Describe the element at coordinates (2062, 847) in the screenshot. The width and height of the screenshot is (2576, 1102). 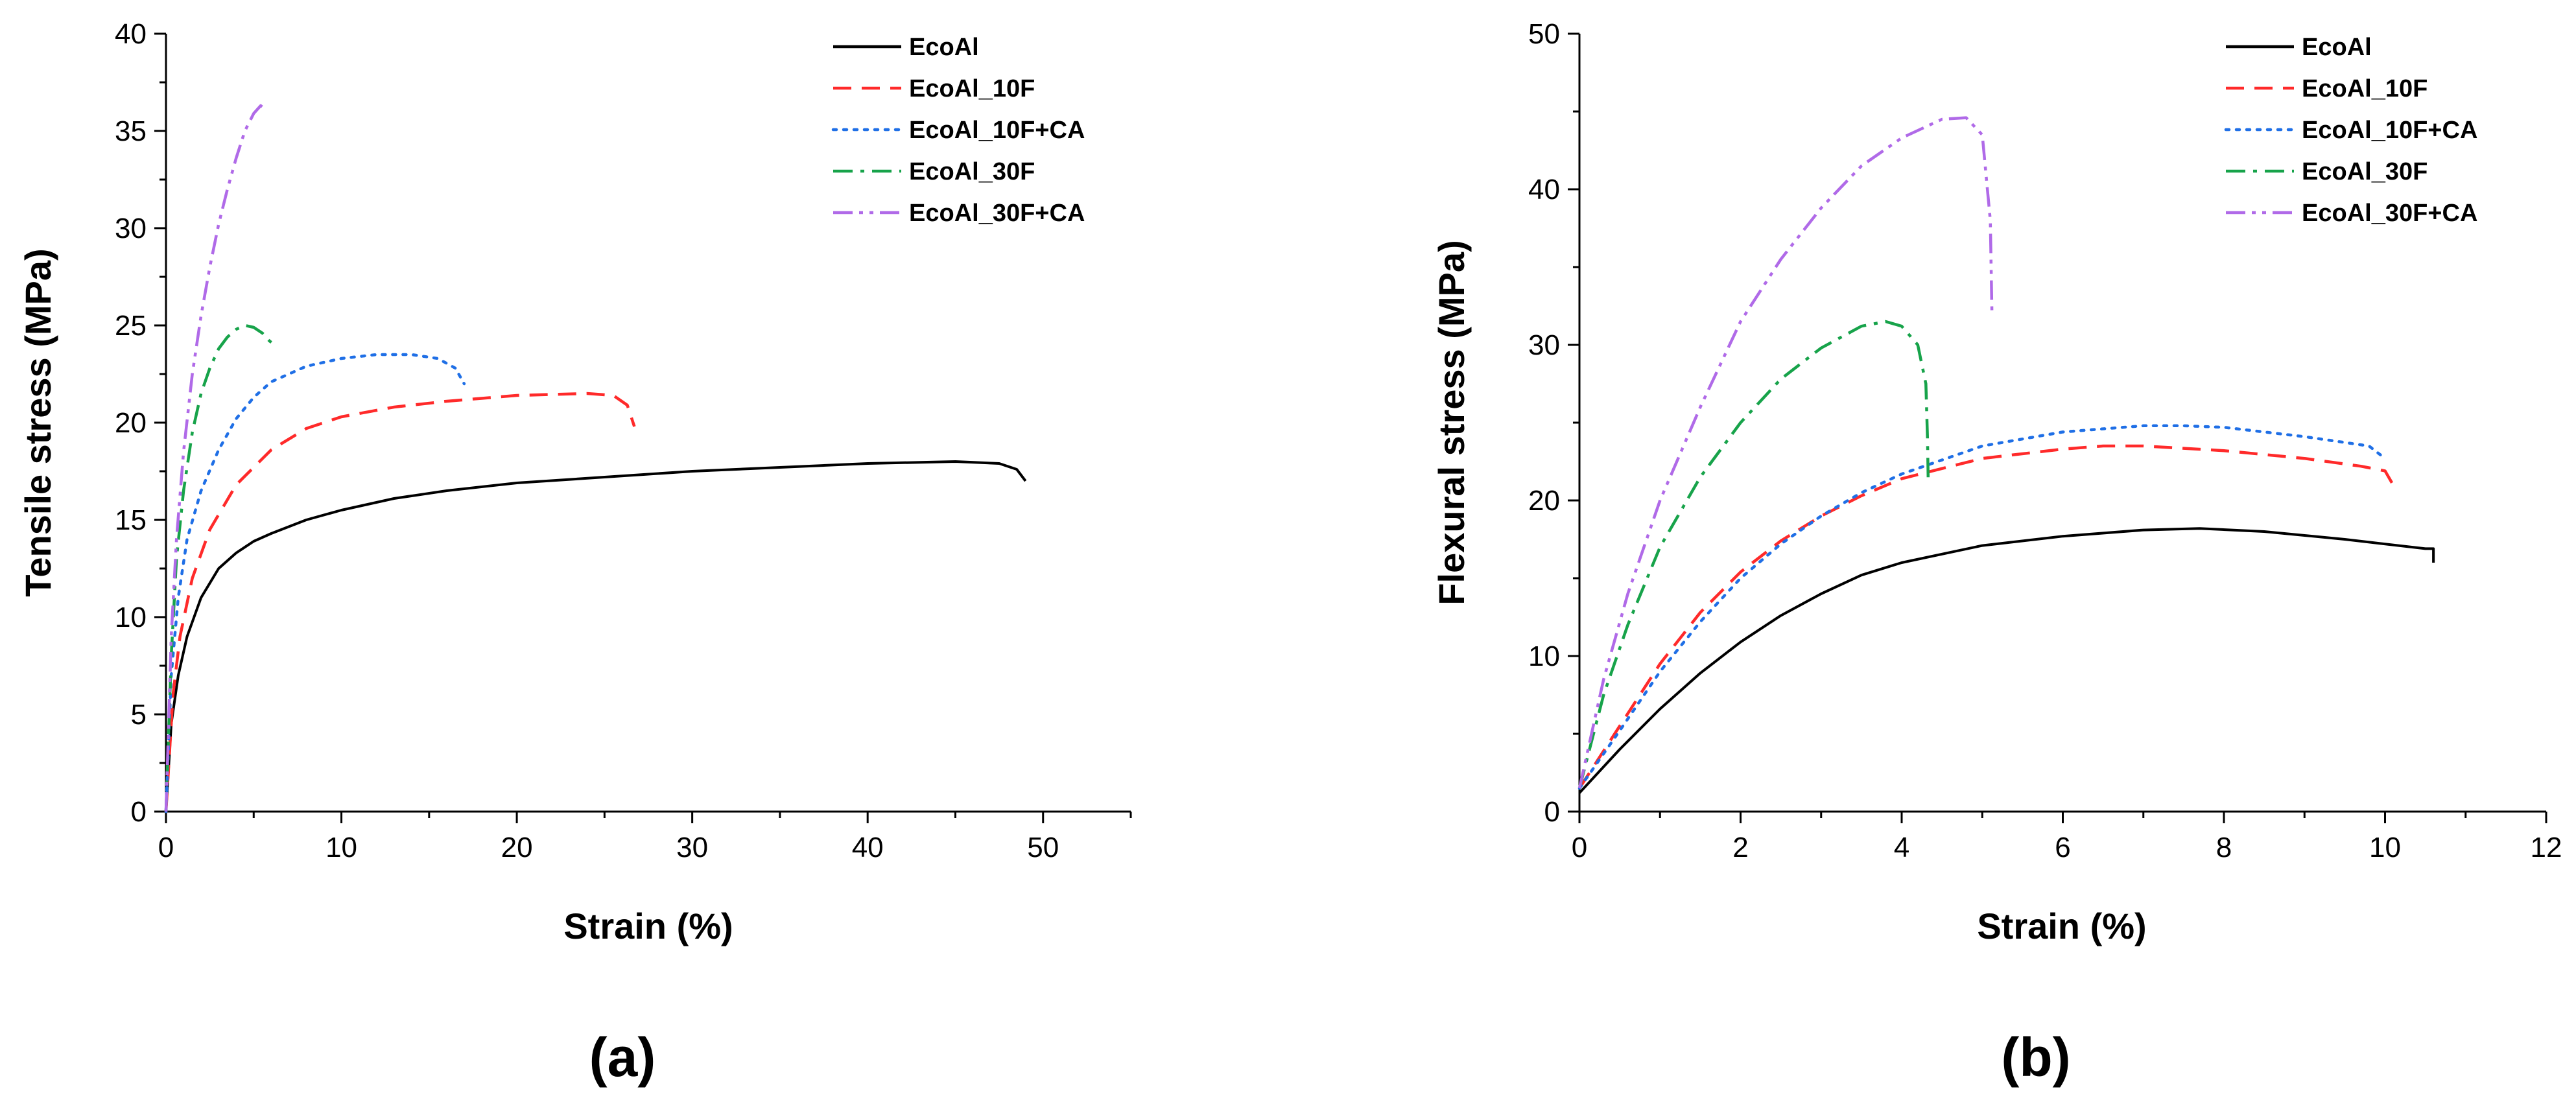
I see `chart-b-x-tick-label: 6` at that location.